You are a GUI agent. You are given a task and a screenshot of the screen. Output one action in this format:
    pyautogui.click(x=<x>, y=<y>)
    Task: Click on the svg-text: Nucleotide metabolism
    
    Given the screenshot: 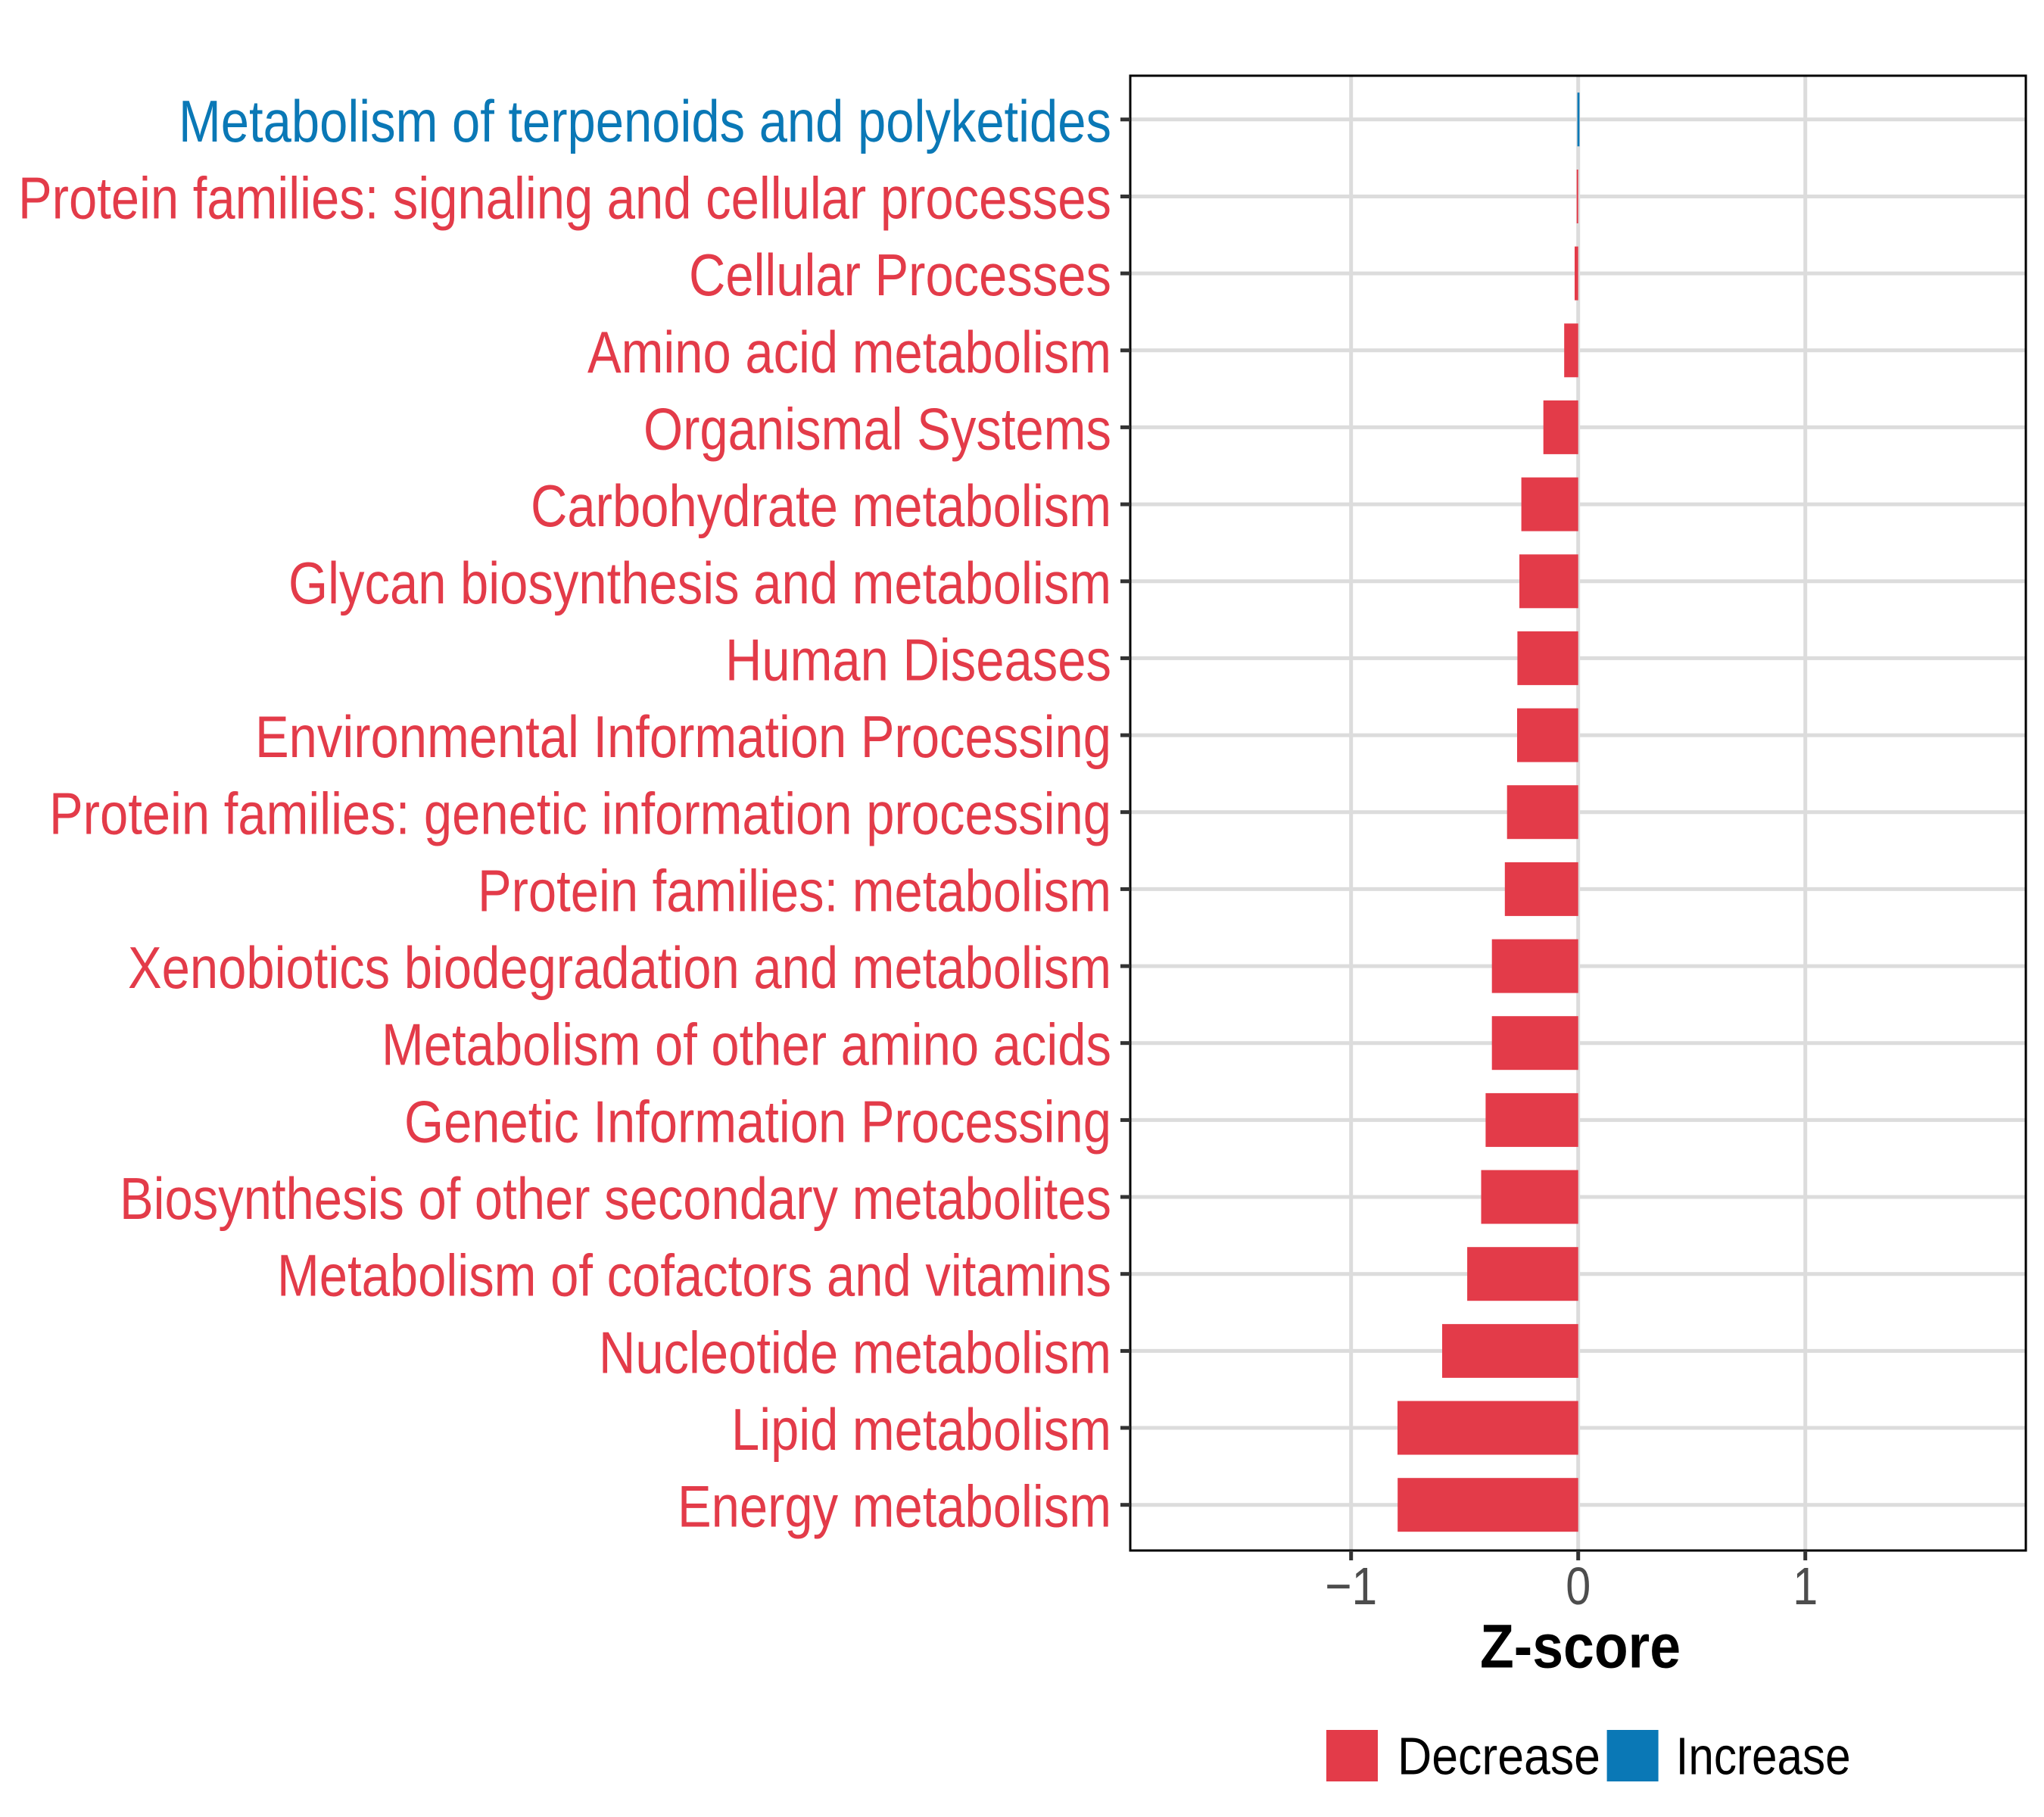 What is the action you would take?
    pyautogui.click(x=855, y=1352)
    